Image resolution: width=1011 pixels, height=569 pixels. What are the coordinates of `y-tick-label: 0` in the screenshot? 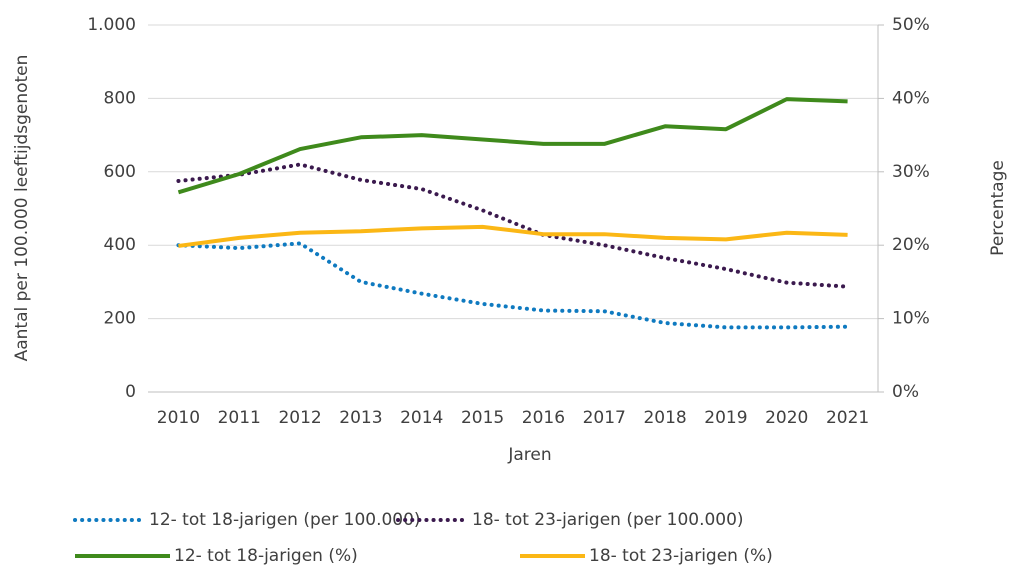 It's located at (130, 392).